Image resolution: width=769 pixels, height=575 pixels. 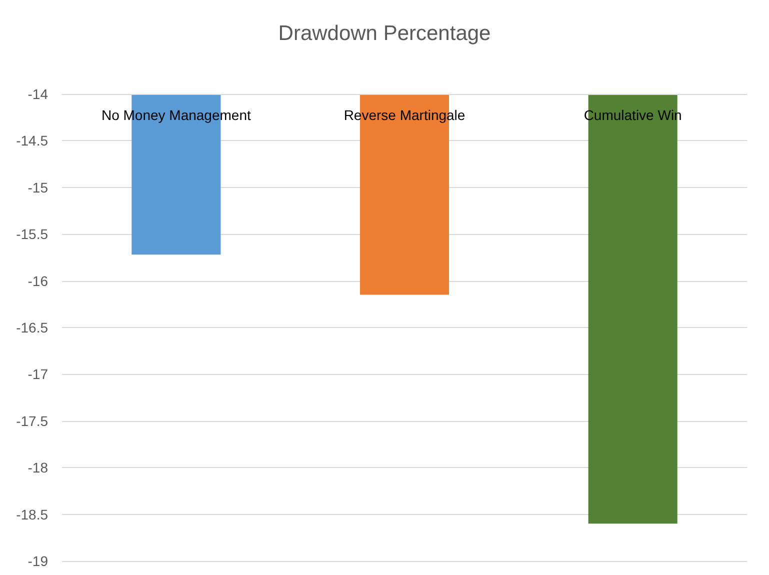 What do you see at coordinates (38, 280) in the screenshot?
I see `y-tick-label: -16` at bounding box center [38, 280].